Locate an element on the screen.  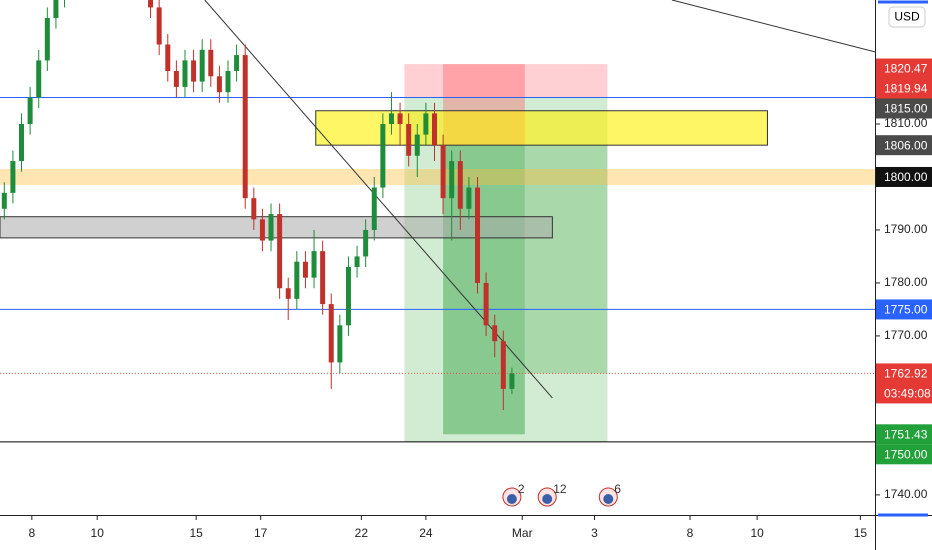
price-label: 1815.00 is located at coordinates (906, 109).